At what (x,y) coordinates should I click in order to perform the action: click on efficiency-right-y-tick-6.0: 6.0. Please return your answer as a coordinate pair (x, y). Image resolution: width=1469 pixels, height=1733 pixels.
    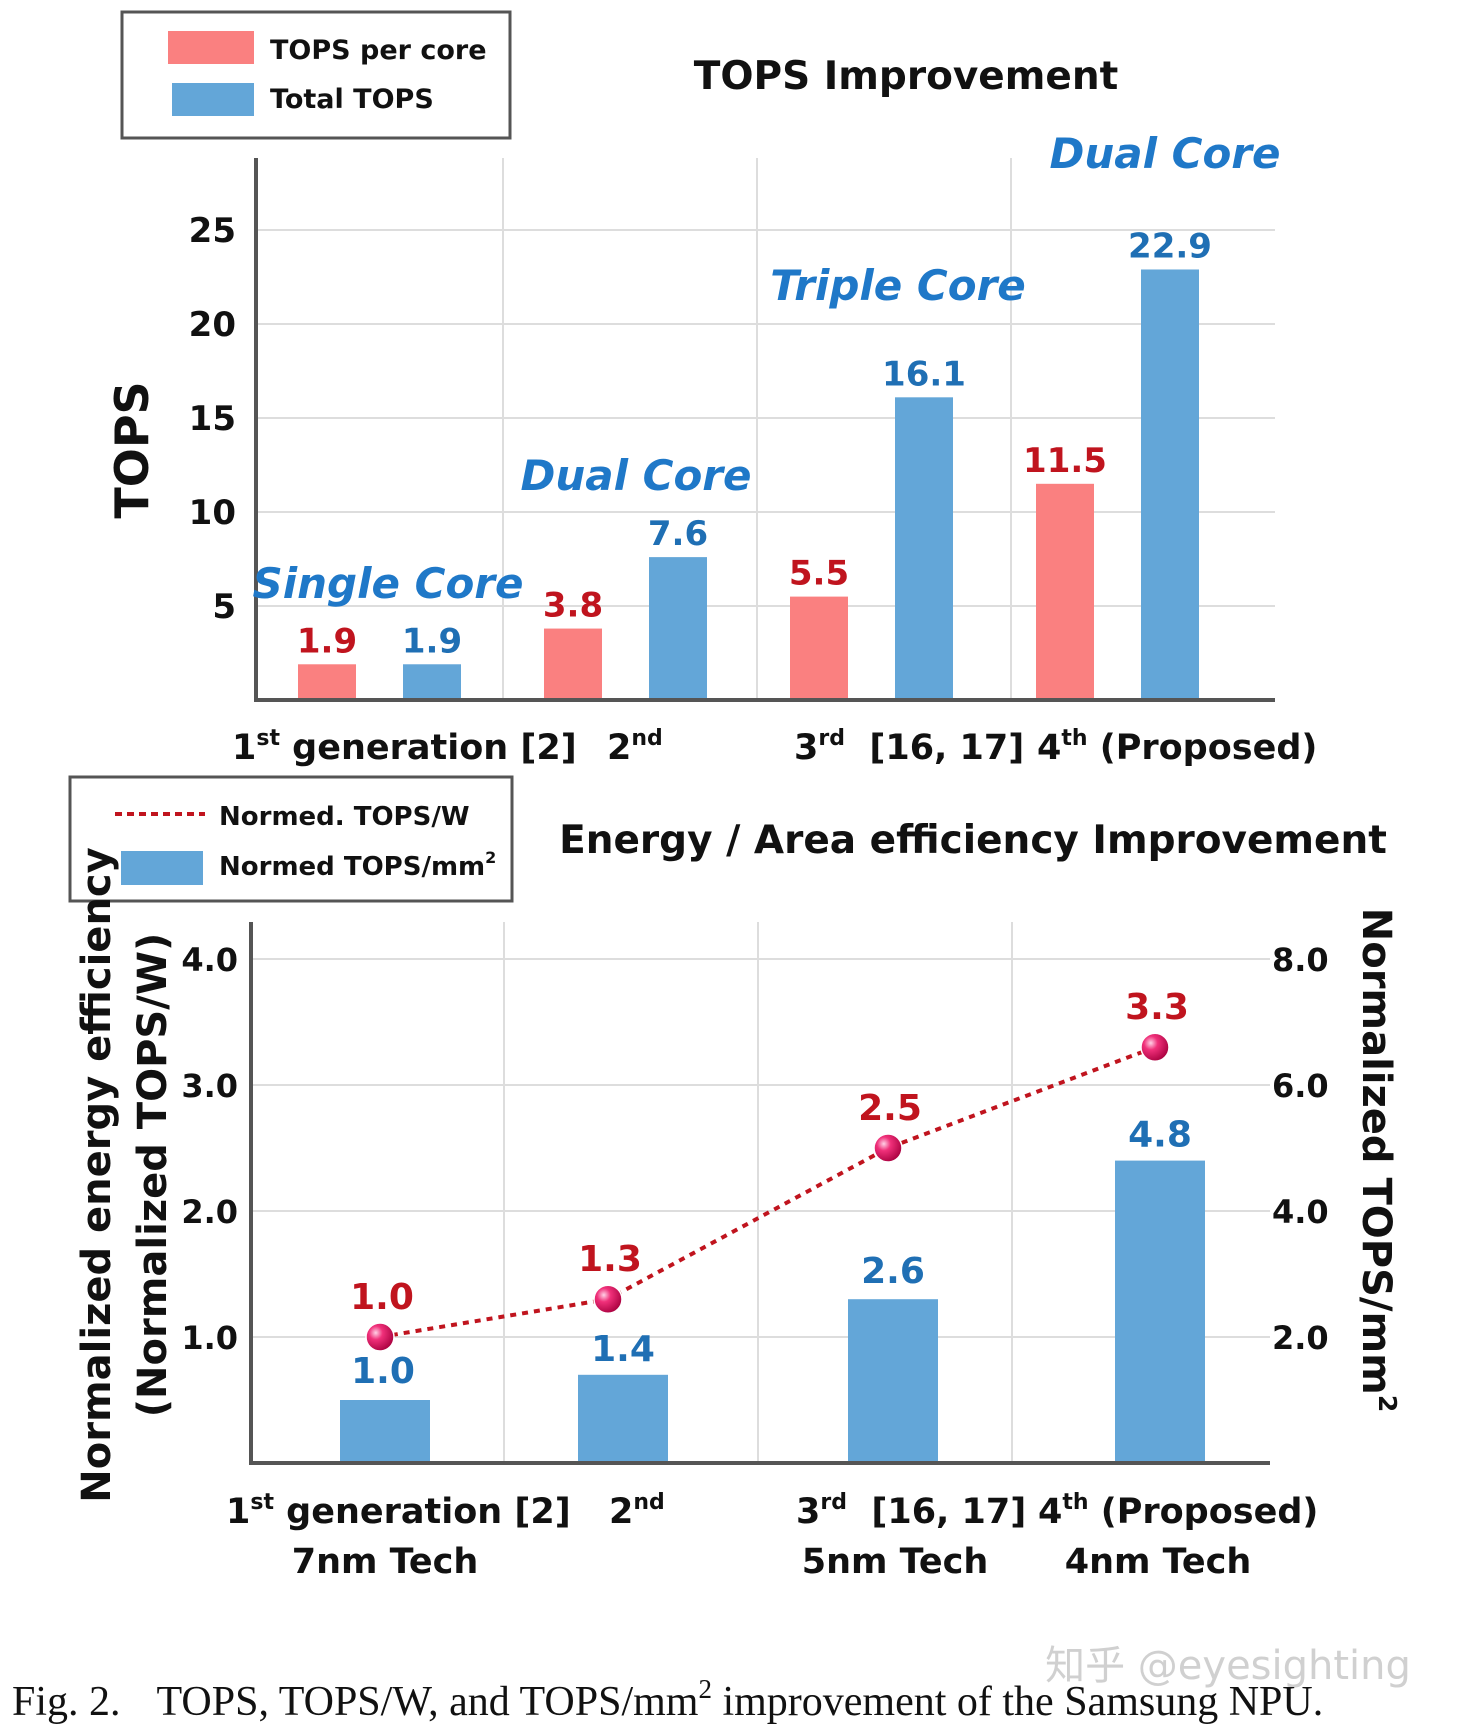
    Looking at the image, I should click on (1300, 1086).